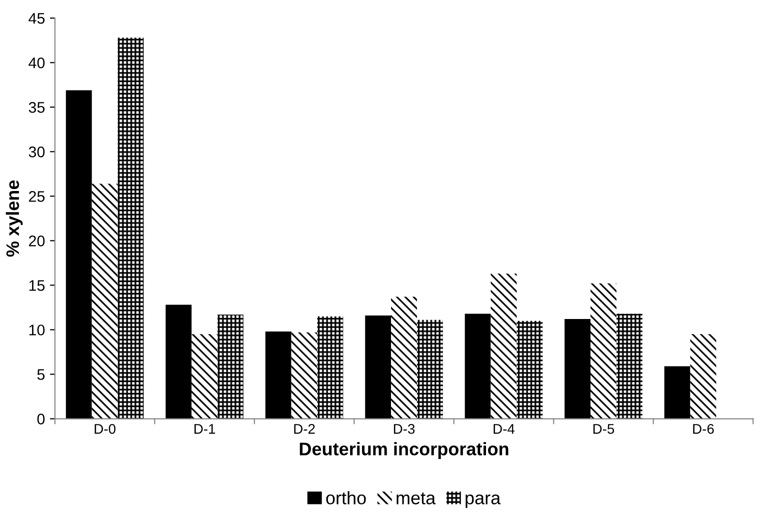 This screenshot has width=763, height=517. What do you see at coordinates (416, 498) in the screenshot?
I see `legend-label: meta` at bounding box center [416, 498].